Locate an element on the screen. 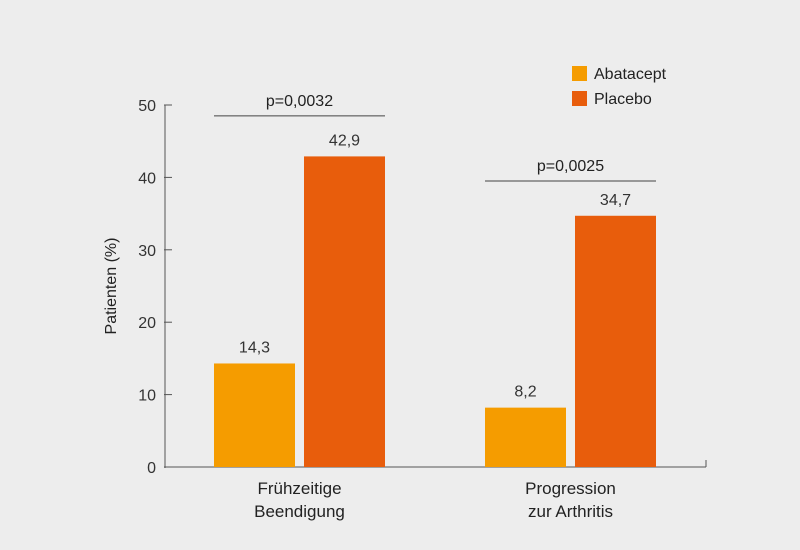  data-label: 42,9 is located at coordinates (344, 140).